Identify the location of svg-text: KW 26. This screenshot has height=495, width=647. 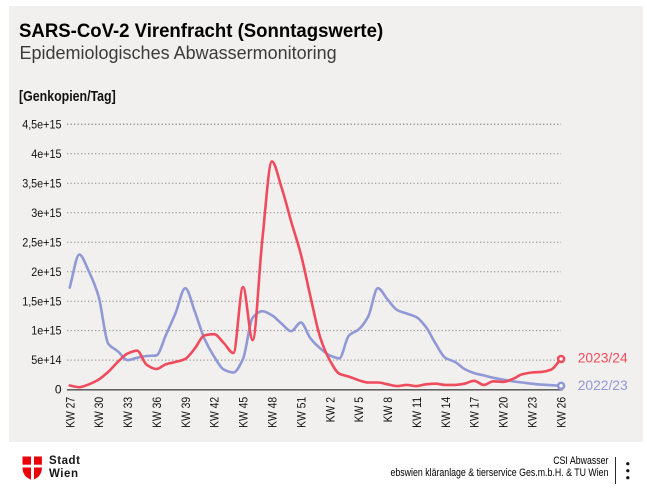
(561, 412).